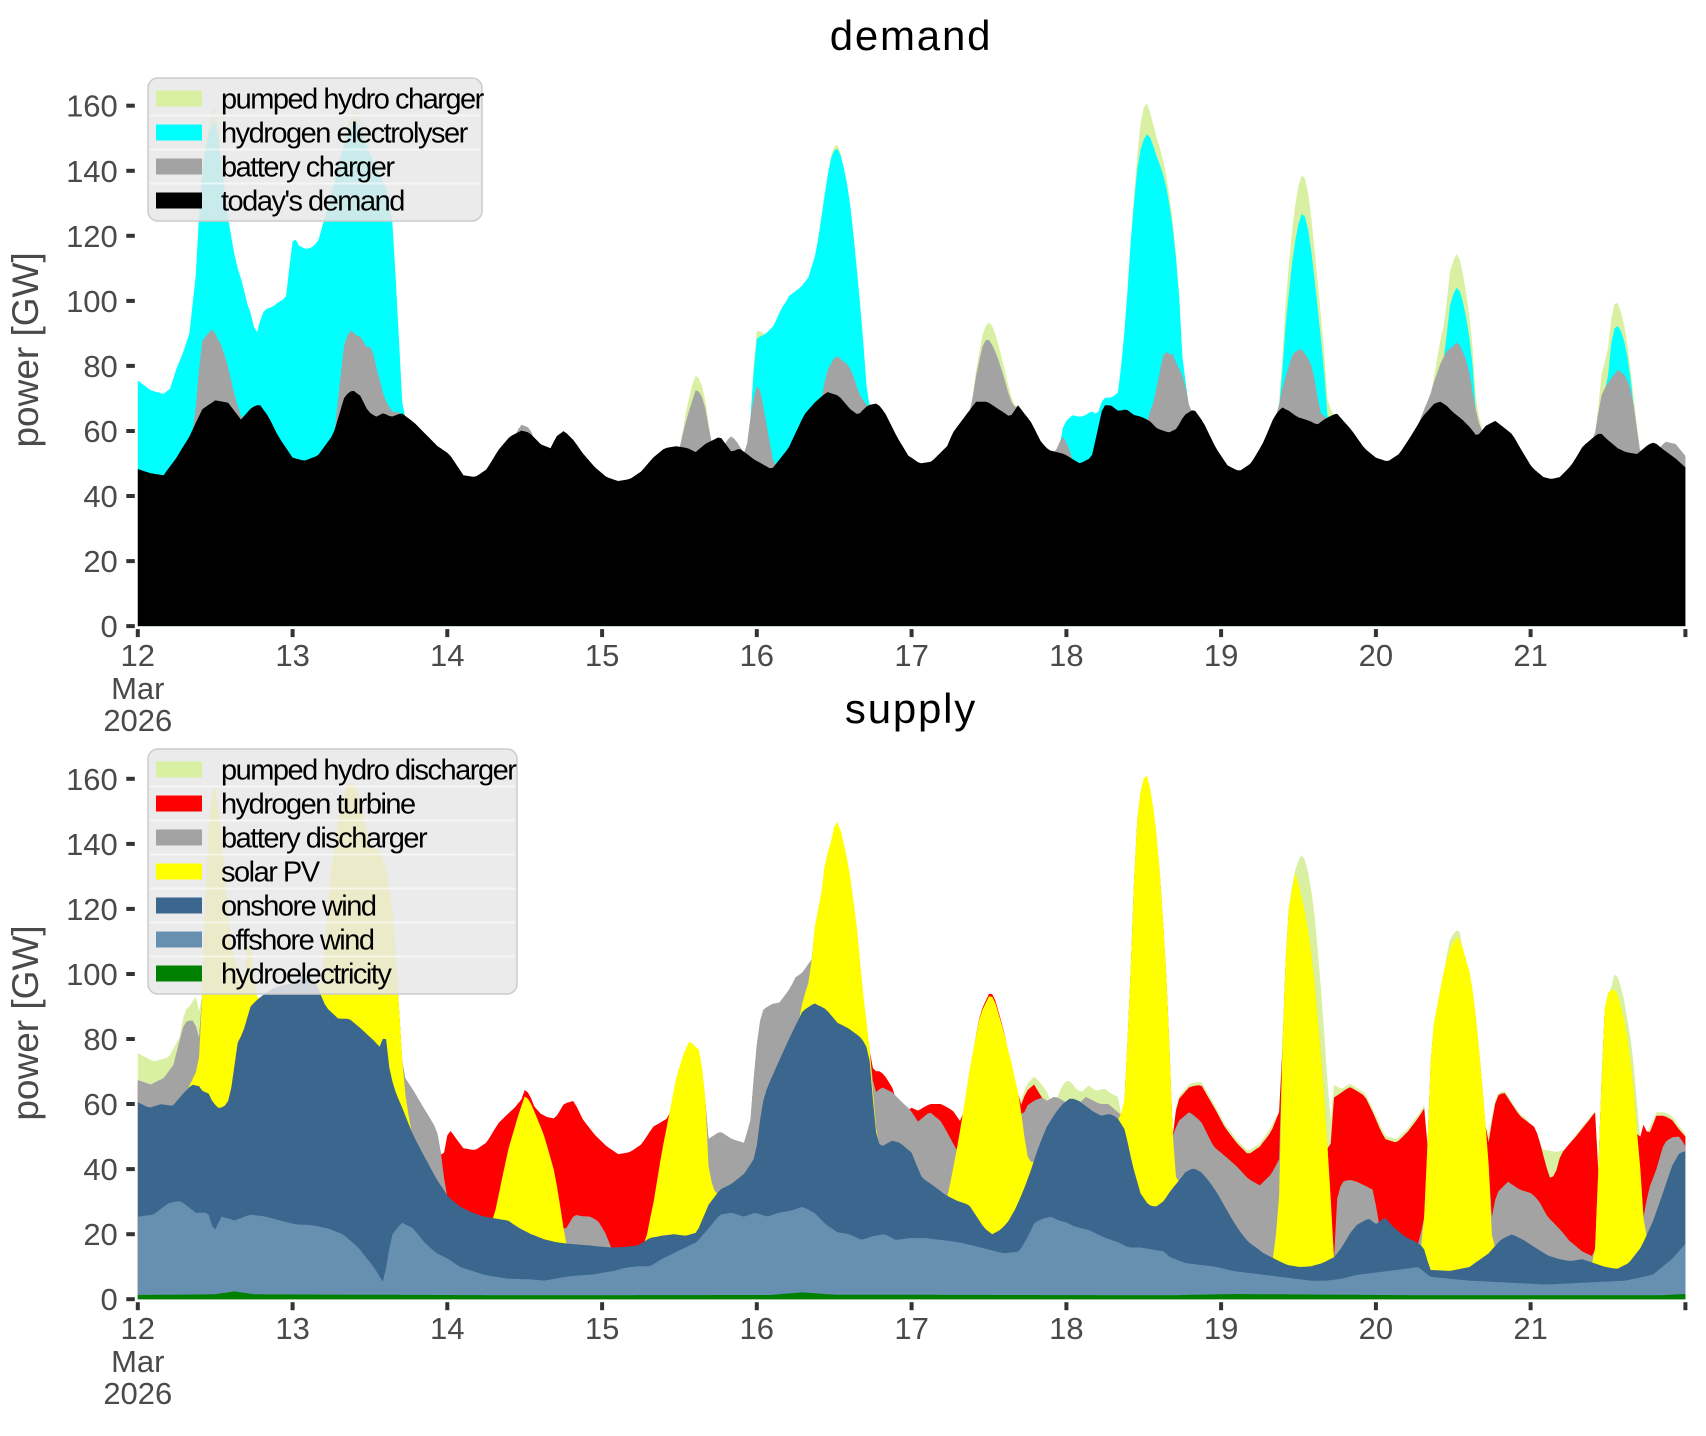 This screenshot has height=1436, width=1706. What do you see at coordinates (345, 134) in the screenshot?
I see `svg-text: hydrogen electrolyser` at bounding box center [345, 134].